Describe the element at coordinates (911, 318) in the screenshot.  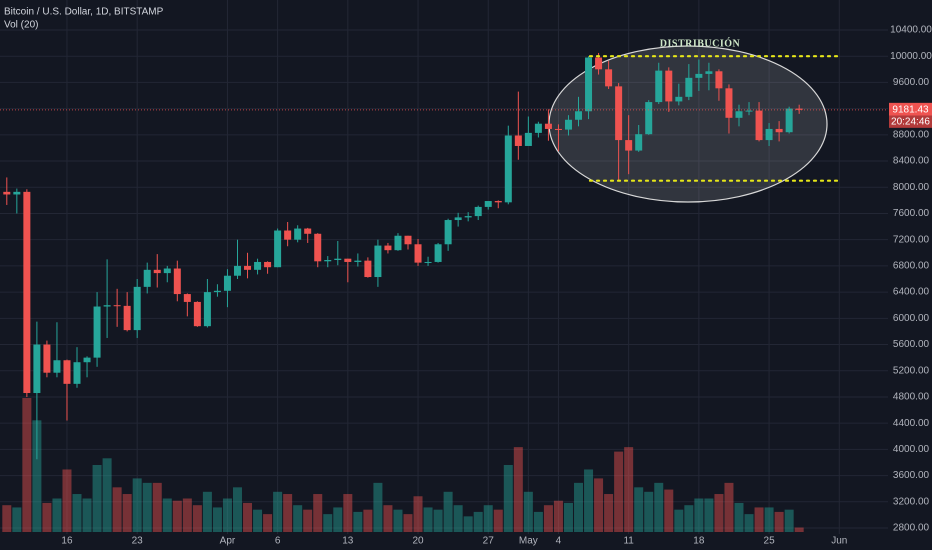
I see `y-tick-label: 6000.00` at that location.